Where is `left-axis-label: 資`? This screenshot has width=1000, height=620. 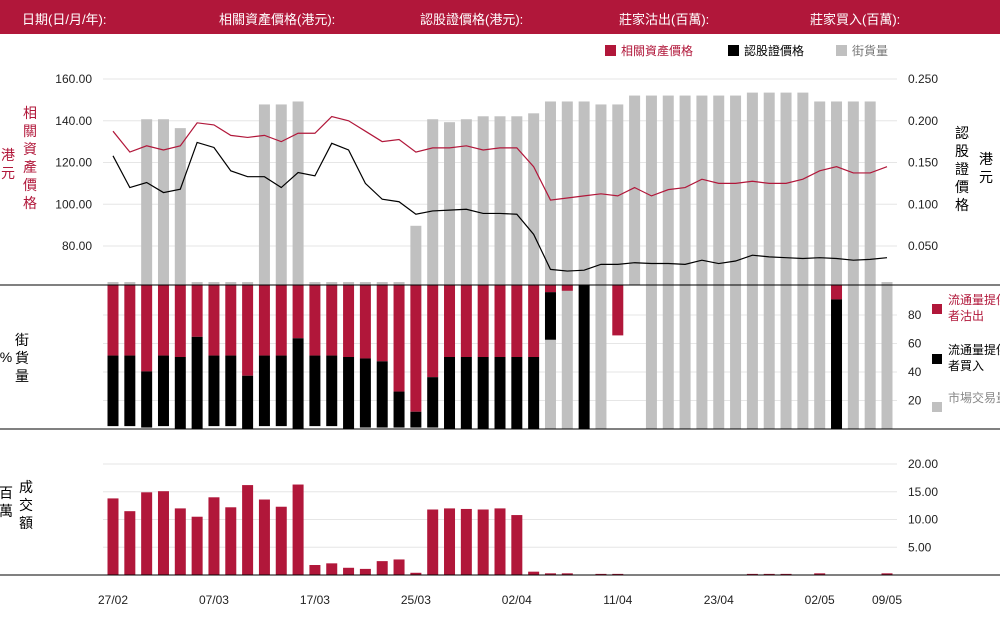 left-axis-label: 資 is located at coordinates (30, 149).